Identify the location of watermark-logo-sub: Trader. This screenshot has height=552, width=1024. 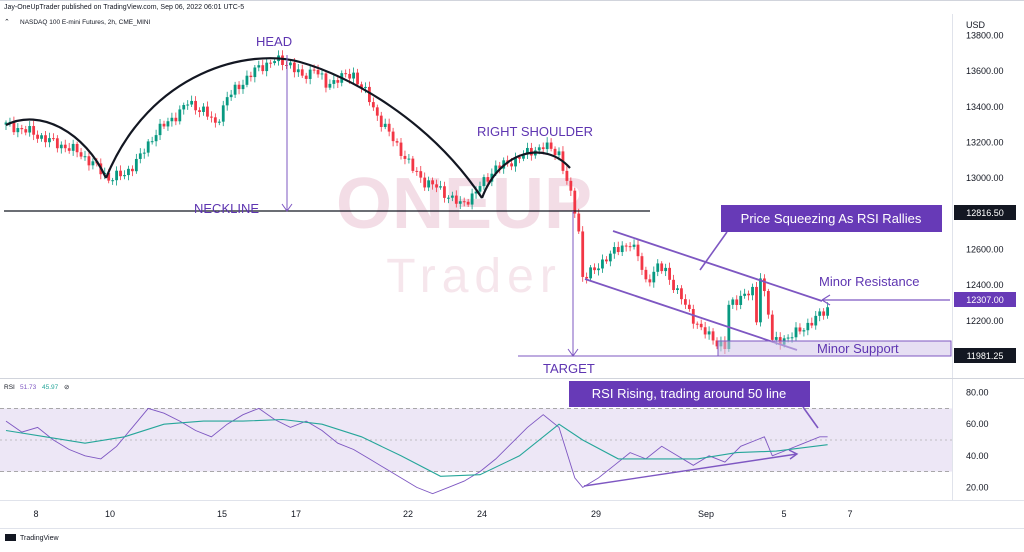
(474, 276).